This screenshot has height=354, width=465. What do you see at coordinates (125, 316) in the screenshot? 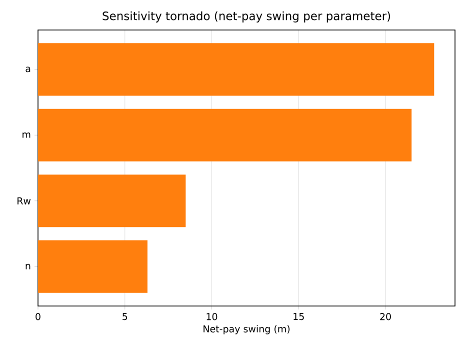
I see `x-tick-label: 5` at bounding box center [125, 316].